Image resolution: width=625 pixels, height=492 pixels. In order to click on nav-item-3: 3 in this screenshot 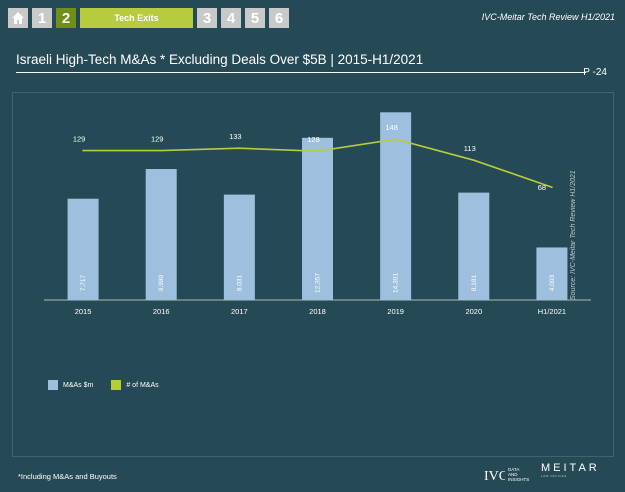, I will do `click(207, 18)`.